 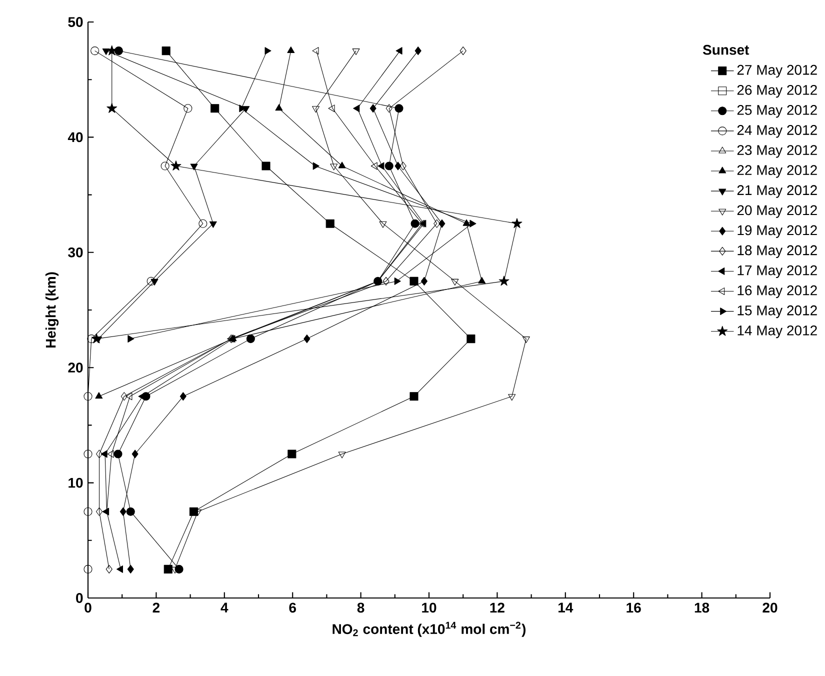 I want to click on y-tick-label: 10, so click(x=75, y=483).